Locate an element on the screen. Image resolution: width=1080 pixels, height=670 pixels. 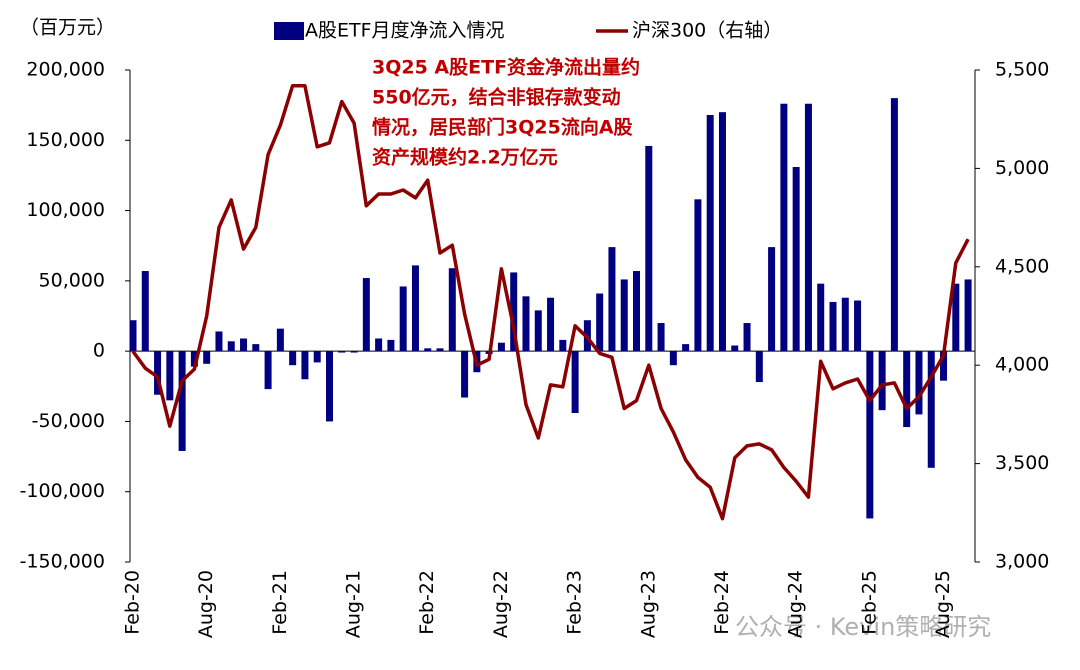
y-tick-label: -150,000 is located at coordinates (62, 562).